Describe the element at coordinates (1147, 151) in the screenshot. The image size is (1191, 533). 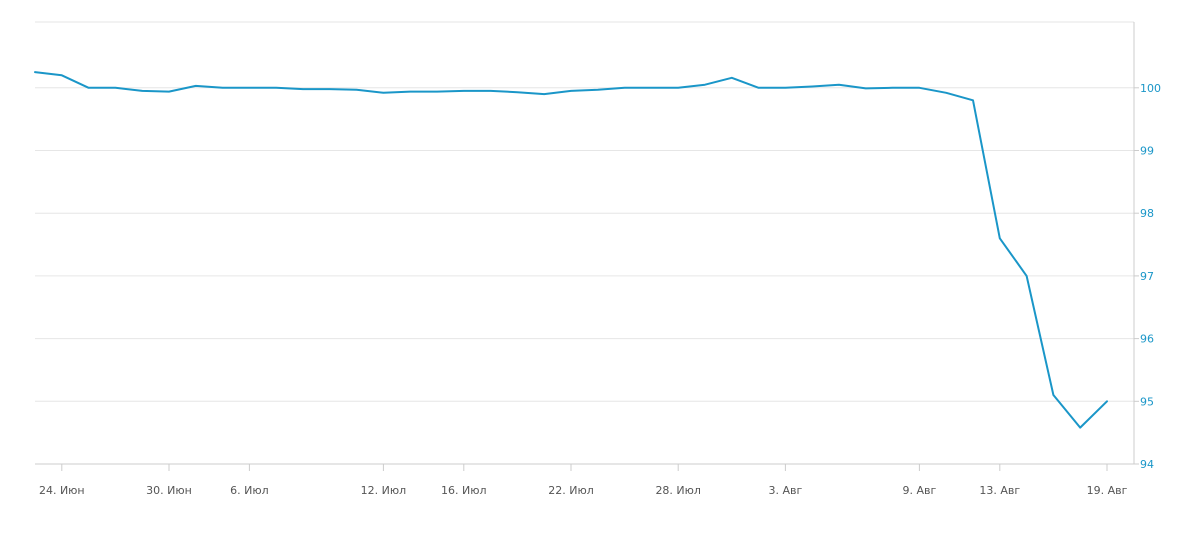
I see `y-tick-label: 99` at that location.